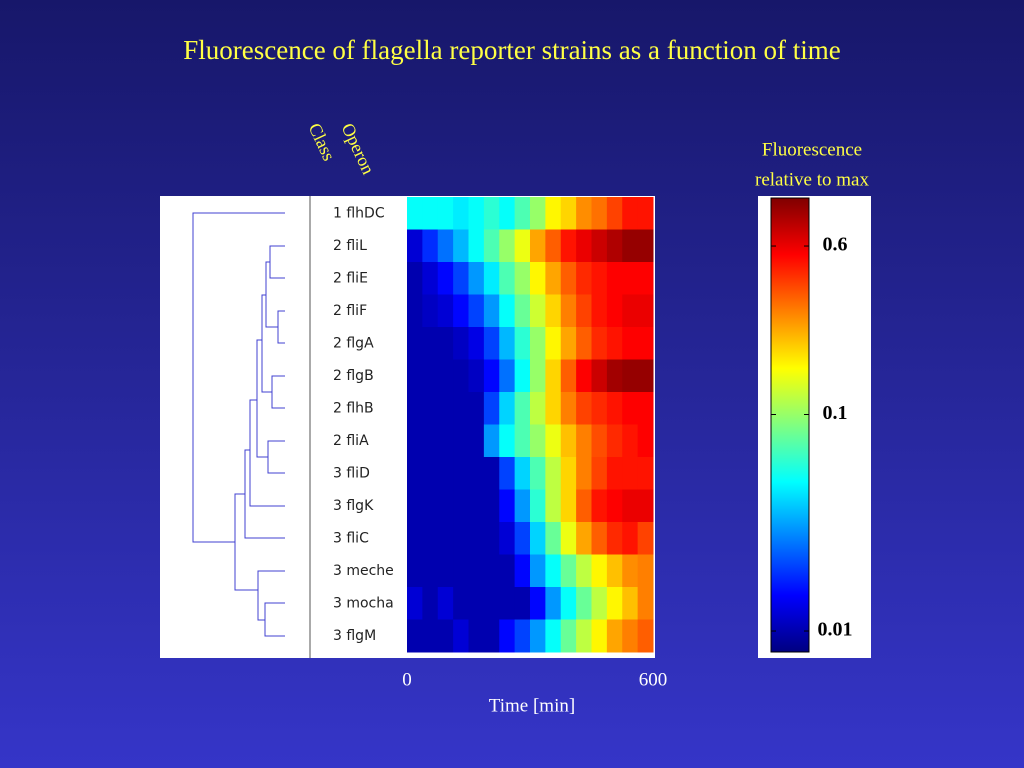 The width and height of the screenshot is (1024, 768). Describe the element at coordinates (350, 278) in the screenshot. I see `row-label: 2 fliE` at that location.